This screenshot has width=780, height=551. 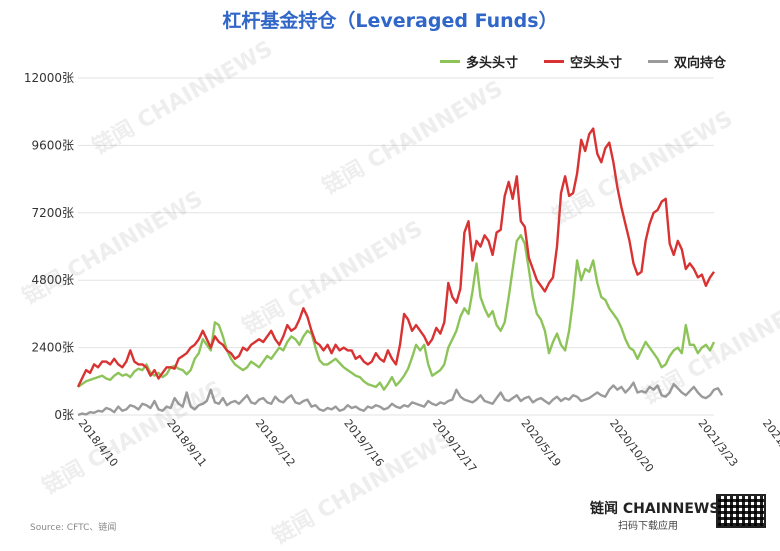 I want to click on legend-item-short: 空头头寸, so click(x=583, y=61).